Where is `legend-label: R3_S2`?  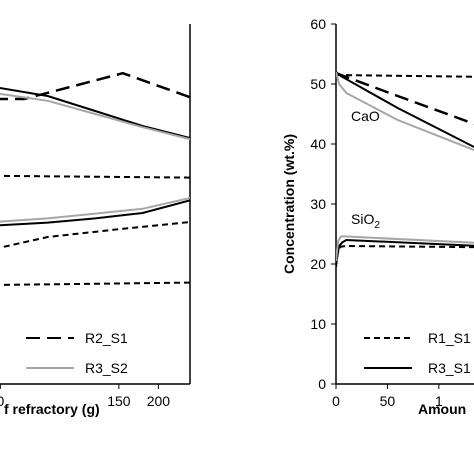
legend-label: R3_S2 is located at coordinates (106, 368).